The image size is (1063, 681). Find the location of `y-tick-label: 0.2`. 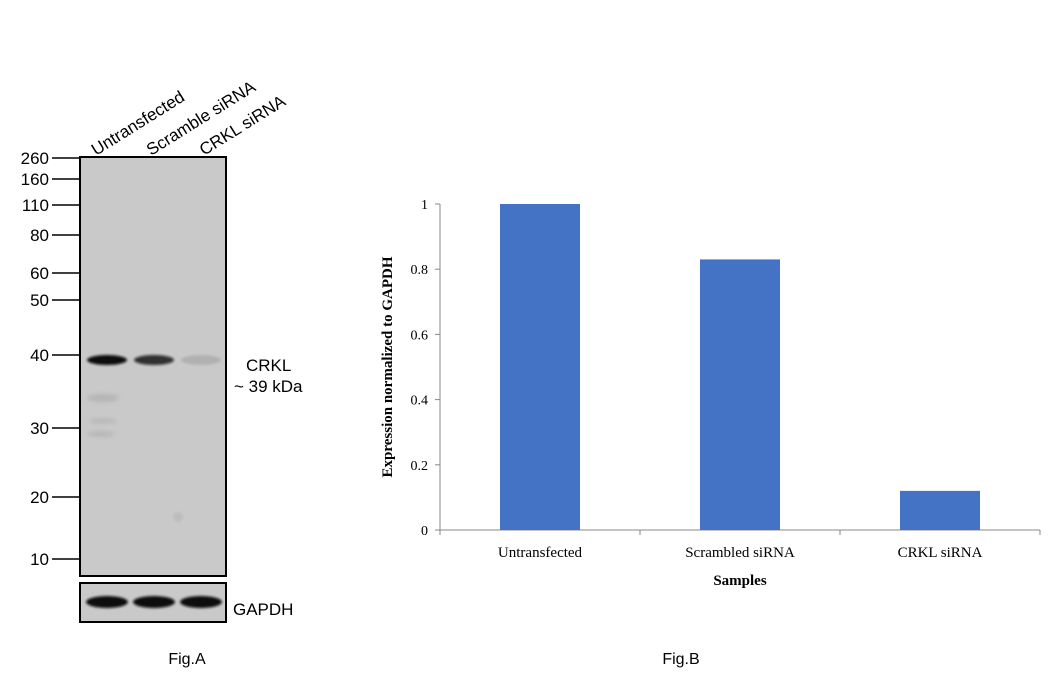

y-tick-label: 0.2 is located at coordinates (420, 466).